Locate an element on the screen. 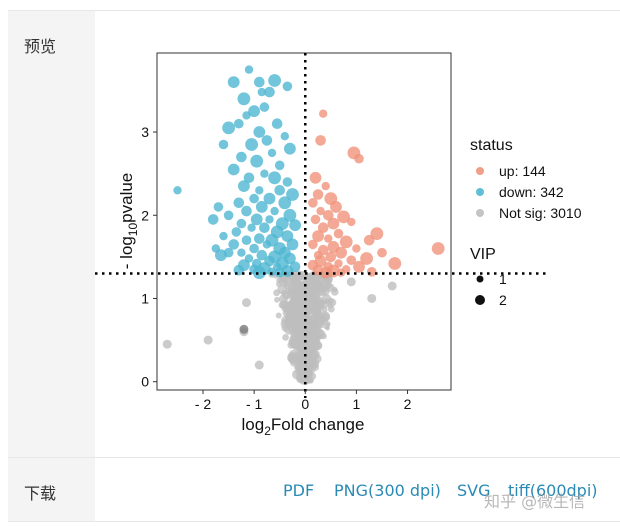 This screenshot has width=620, height=527. download-svg-link: SVG is located at coordinates (474, 490).